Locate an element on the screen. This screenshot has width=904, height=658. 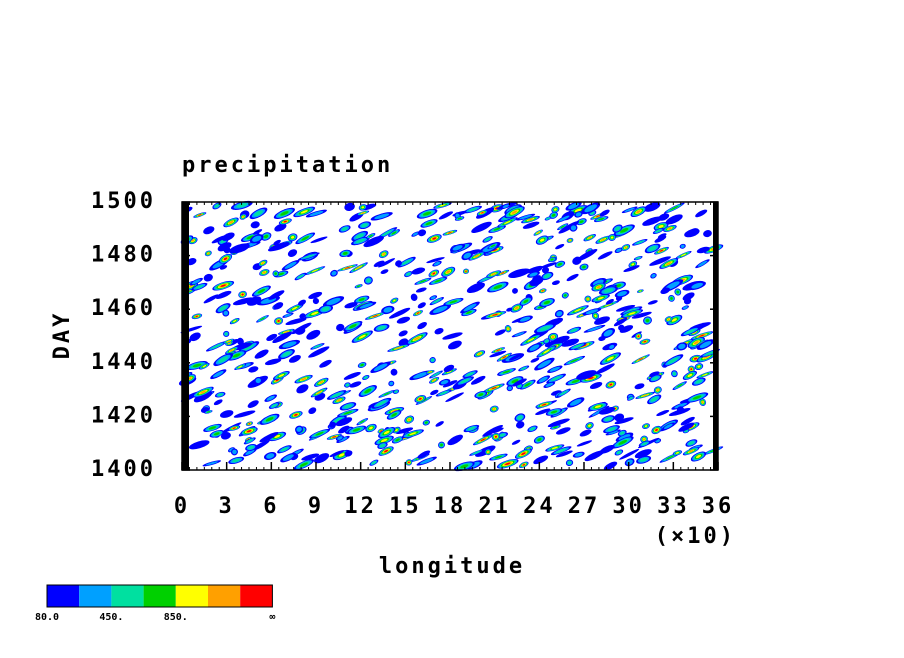
x-axis-label: longitude is located at coordinates (452, 566).